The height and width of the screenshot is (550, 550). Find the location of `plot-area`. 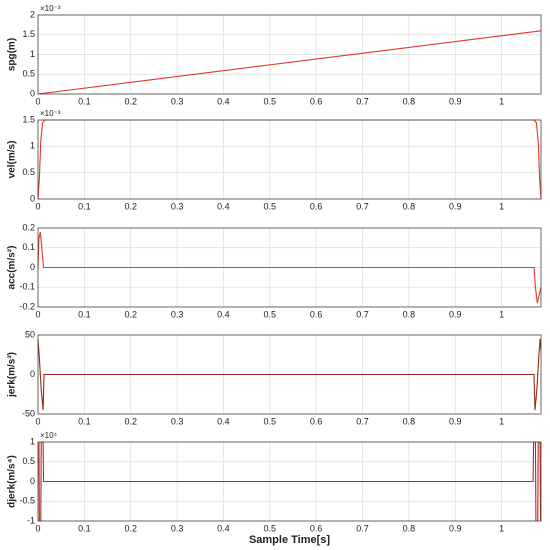

plot-area is located at coordinates (289, 159).